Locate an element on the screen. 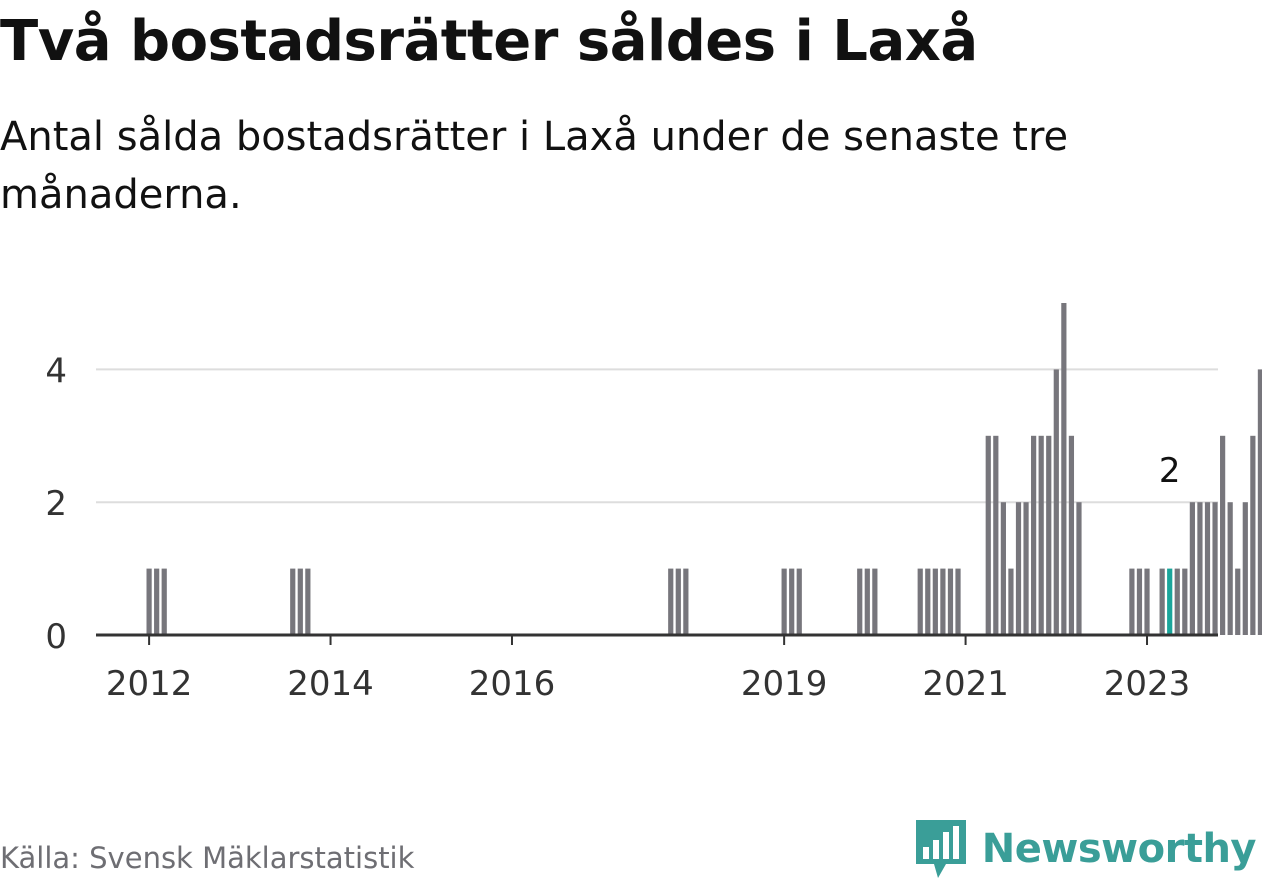  x-tick-label: 2014 is located at coordinates (330, 684).